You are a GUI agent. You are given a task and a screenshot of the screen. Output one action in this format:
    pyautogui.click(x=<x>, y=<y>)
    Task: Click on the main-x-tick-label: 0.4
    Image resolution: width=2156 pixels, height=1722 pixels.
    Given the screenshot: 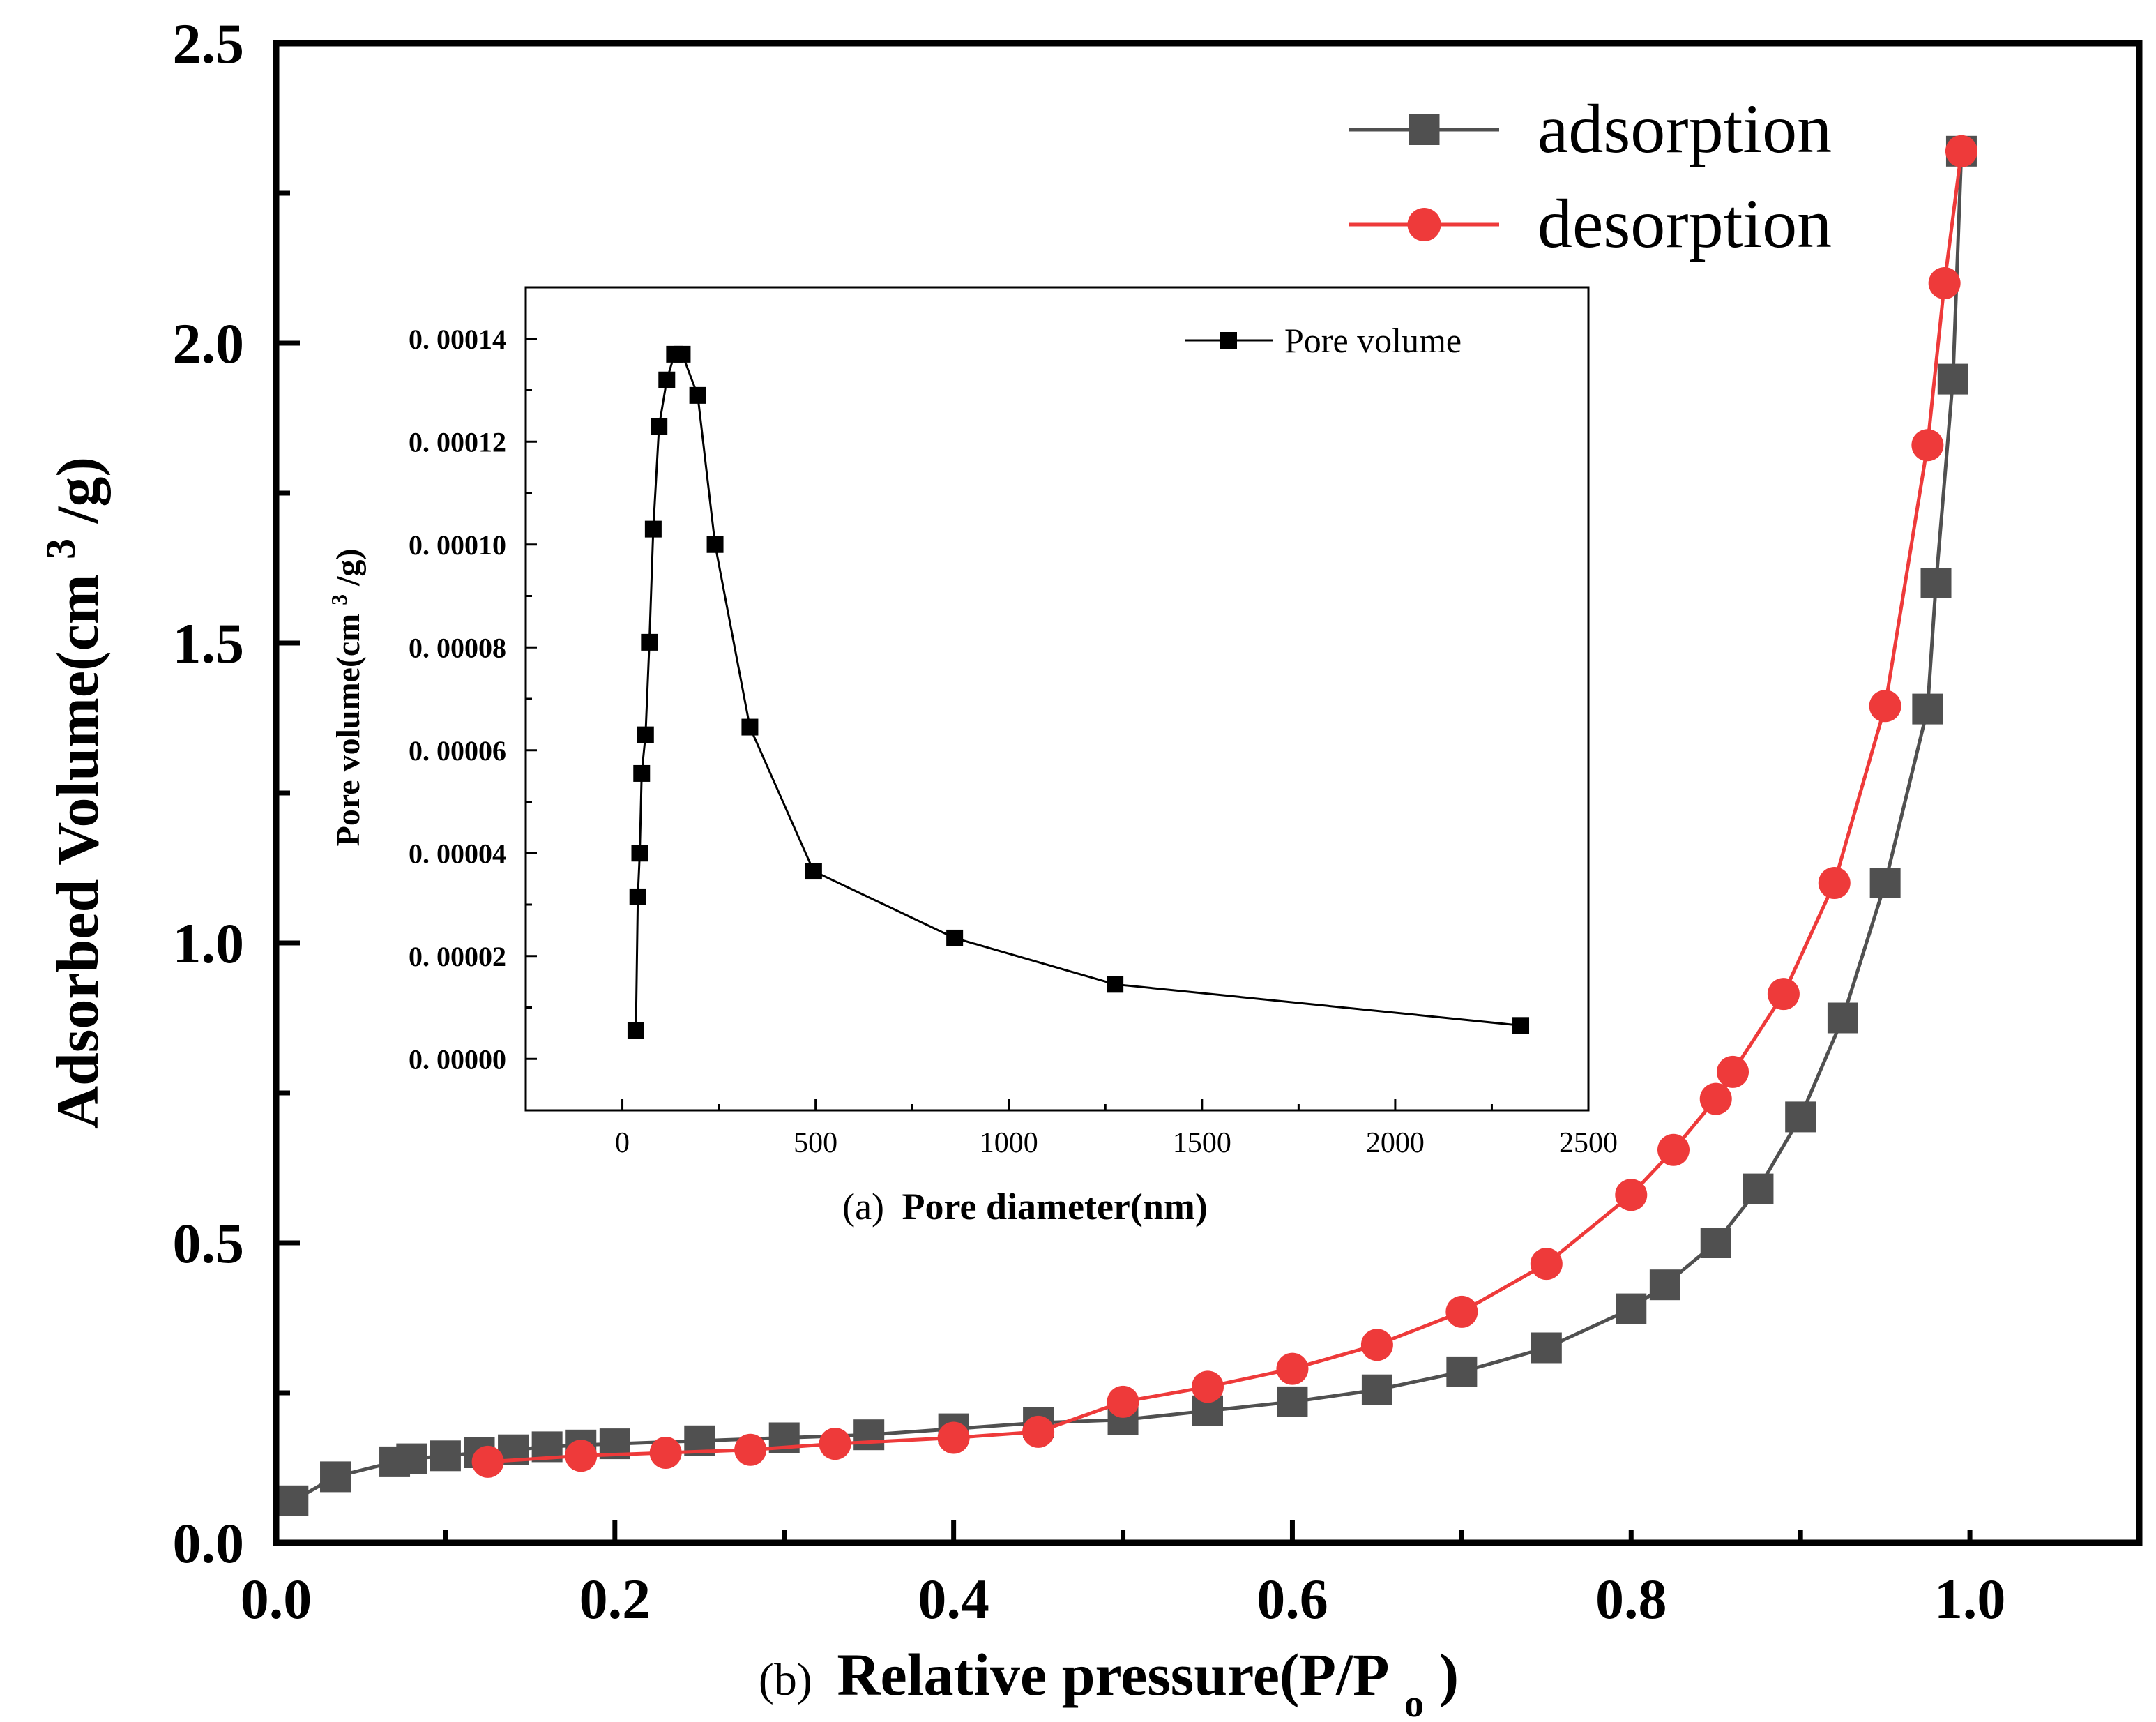 What is the action you would take?
    pyautogui.click(x=953, y=1599)
    